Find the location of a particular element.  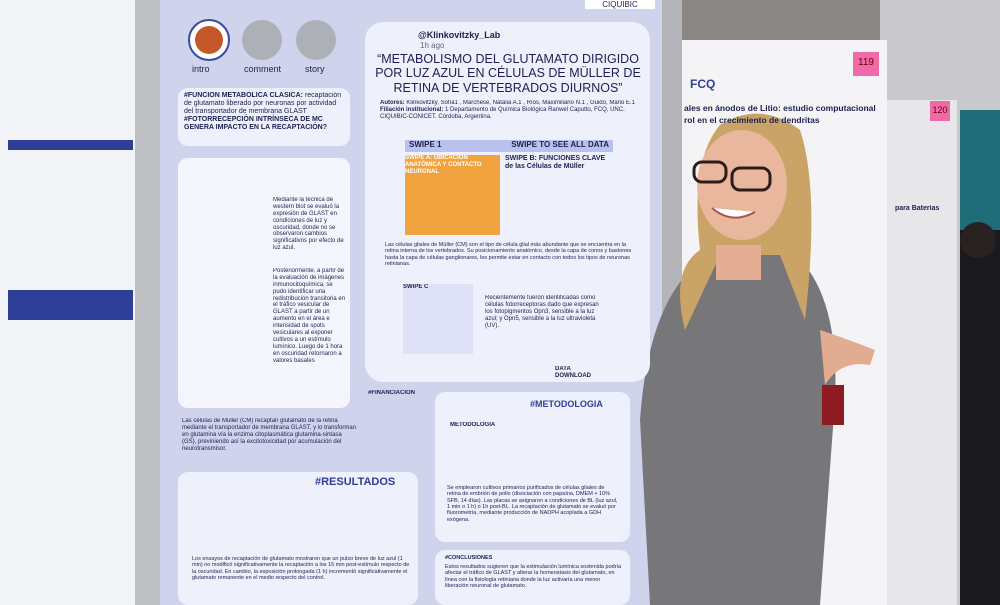

conclusions-title: #CONCLUSIONES is located at coordinates (469, 558).